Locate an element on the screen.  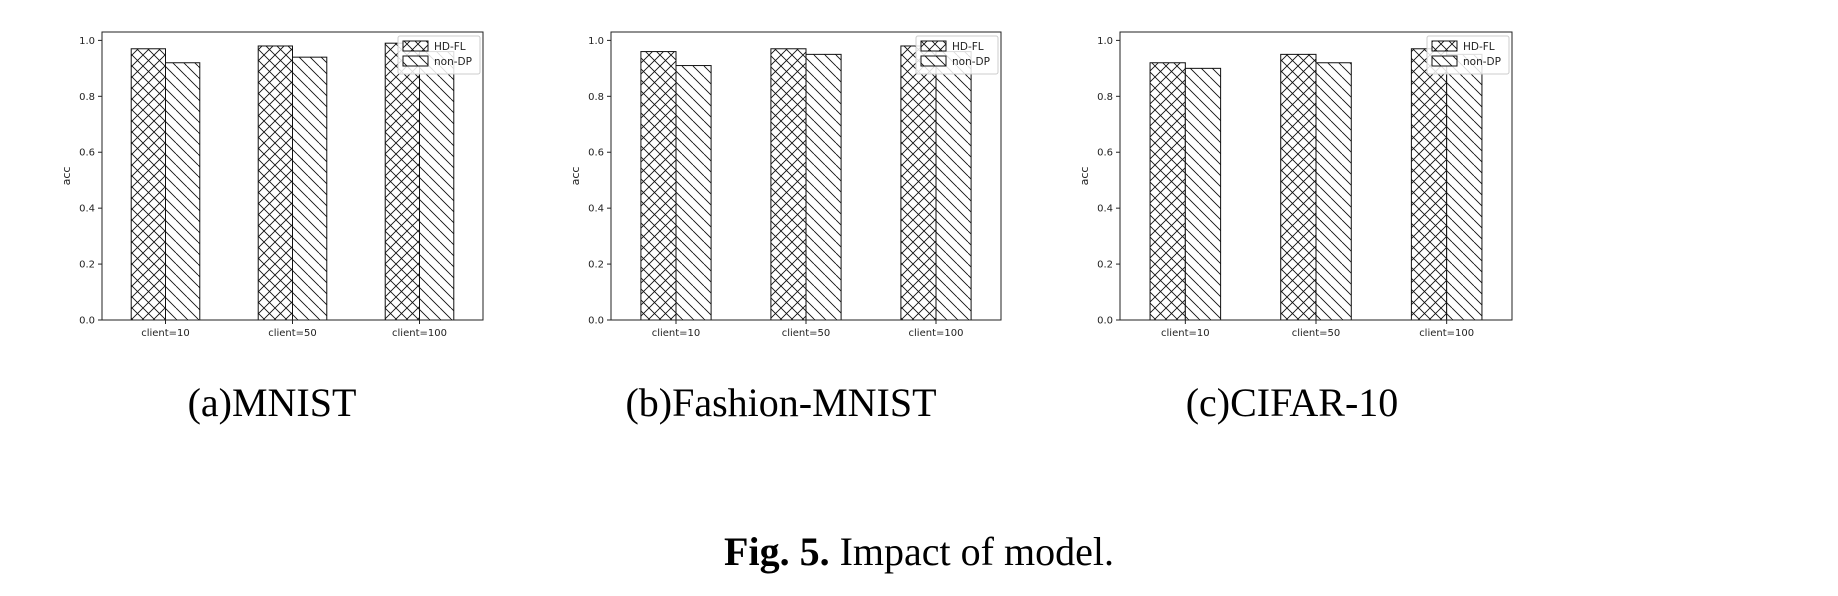
caption-prefix: Fig. 5. is located at coordinates (777, 551).